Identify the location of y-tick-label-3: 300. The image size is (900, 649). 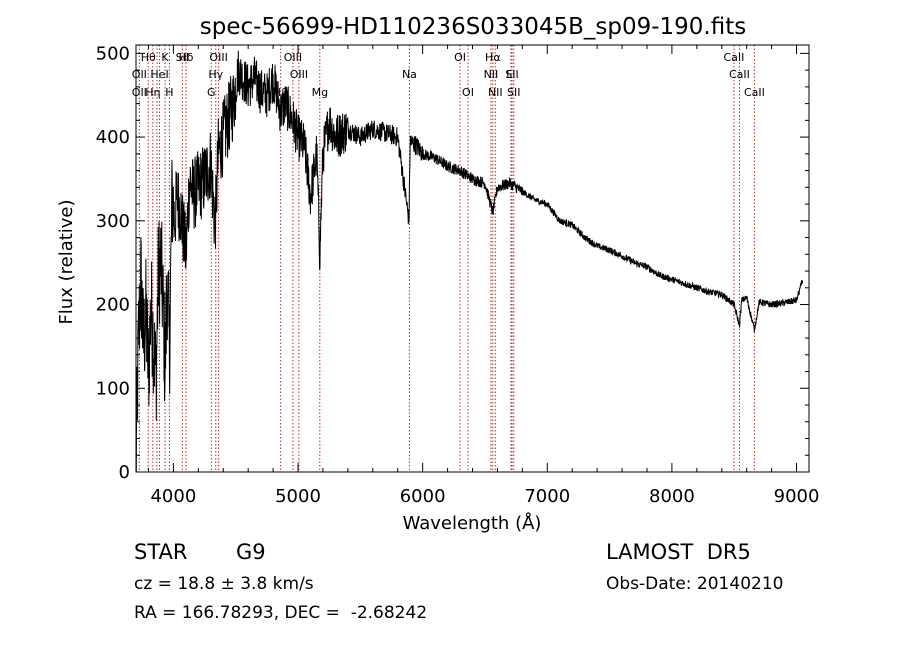
(113, 221).